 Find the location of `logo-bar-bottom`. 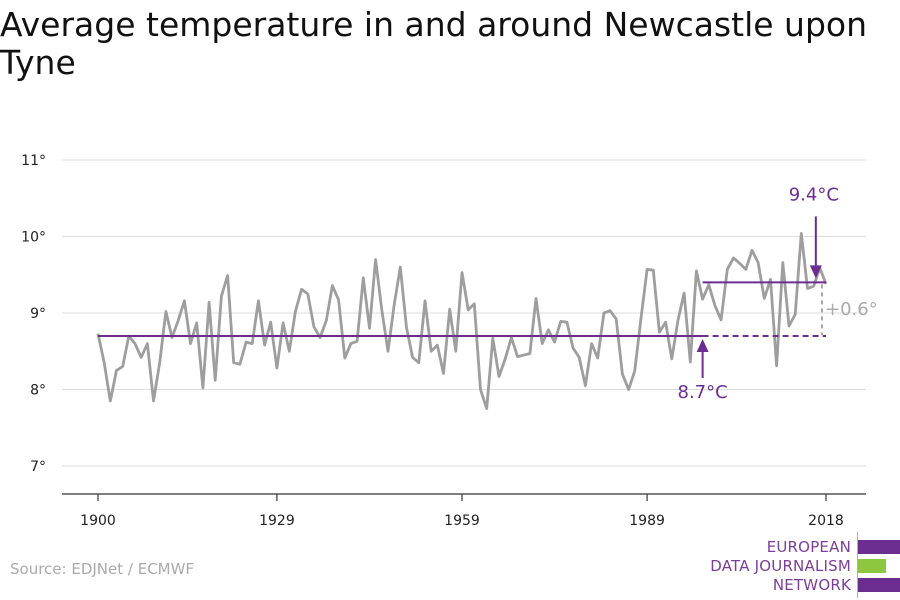

logo-bar-bottom is located at coordinates (879, 585).